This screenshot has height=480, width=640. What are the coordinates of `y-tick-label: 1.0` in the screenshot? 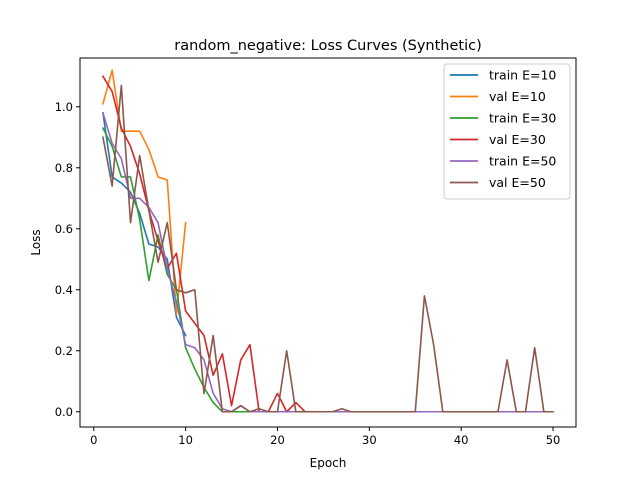 It's located at (64, 107).